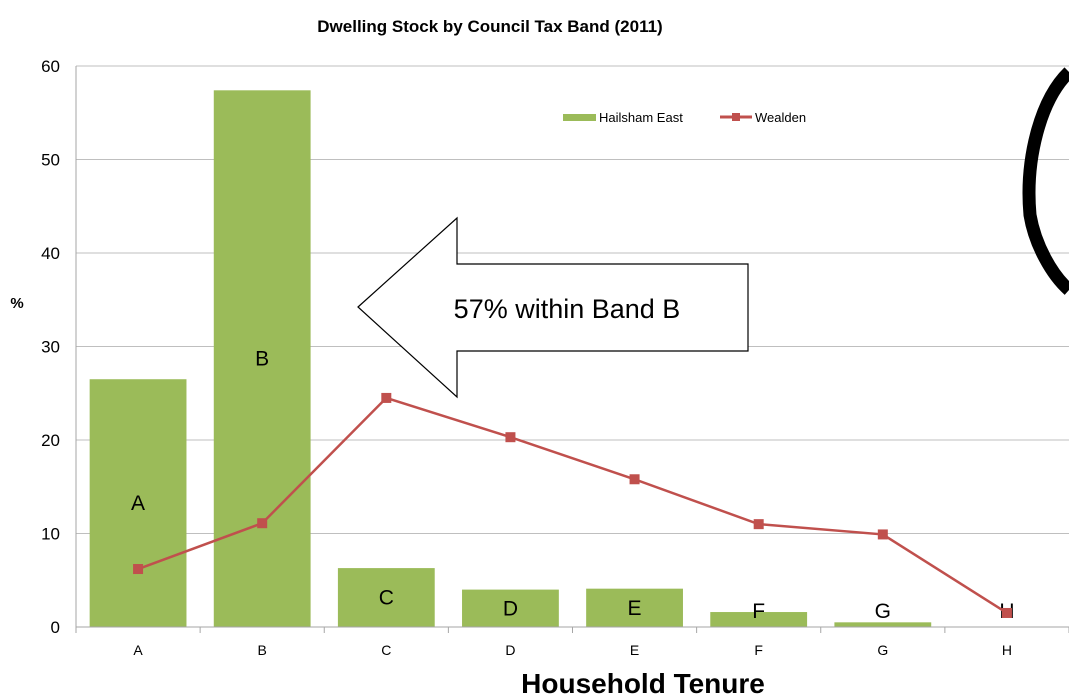 The width and height of the screenshot is (1069, 698). What do you see at coordinates (386, 650) in the screenshot?
I see `x-tick-label: C` at bounding box center [386, 650].